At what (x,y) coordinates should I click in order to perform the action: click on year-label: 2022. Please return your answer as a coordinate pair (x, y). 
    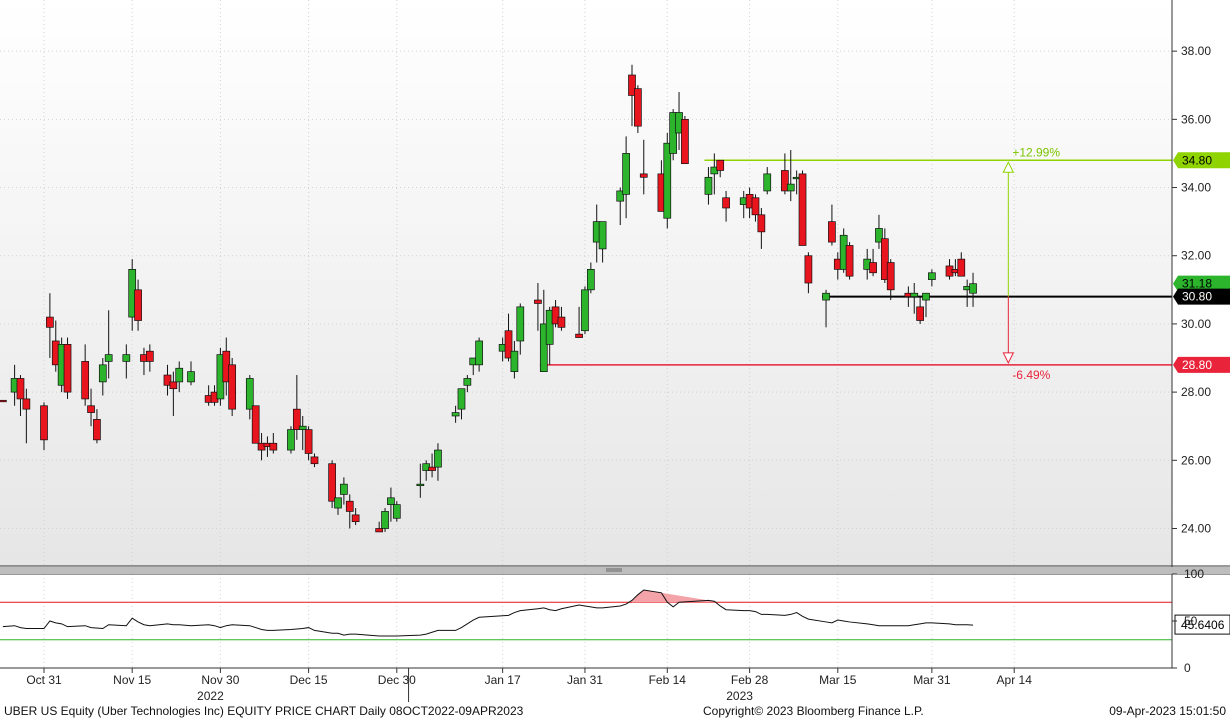
    Looking at the image, I should click on (210, 695).